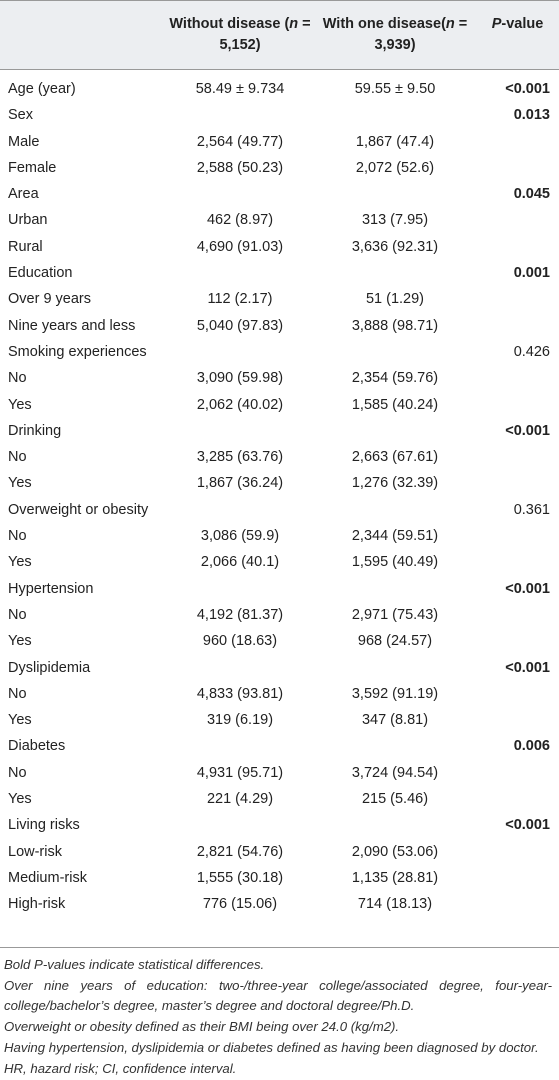  Describe the element at coordinates (240, 877) in the screenshot. I see `cell-without: 1,555 (30.18)` at that location.